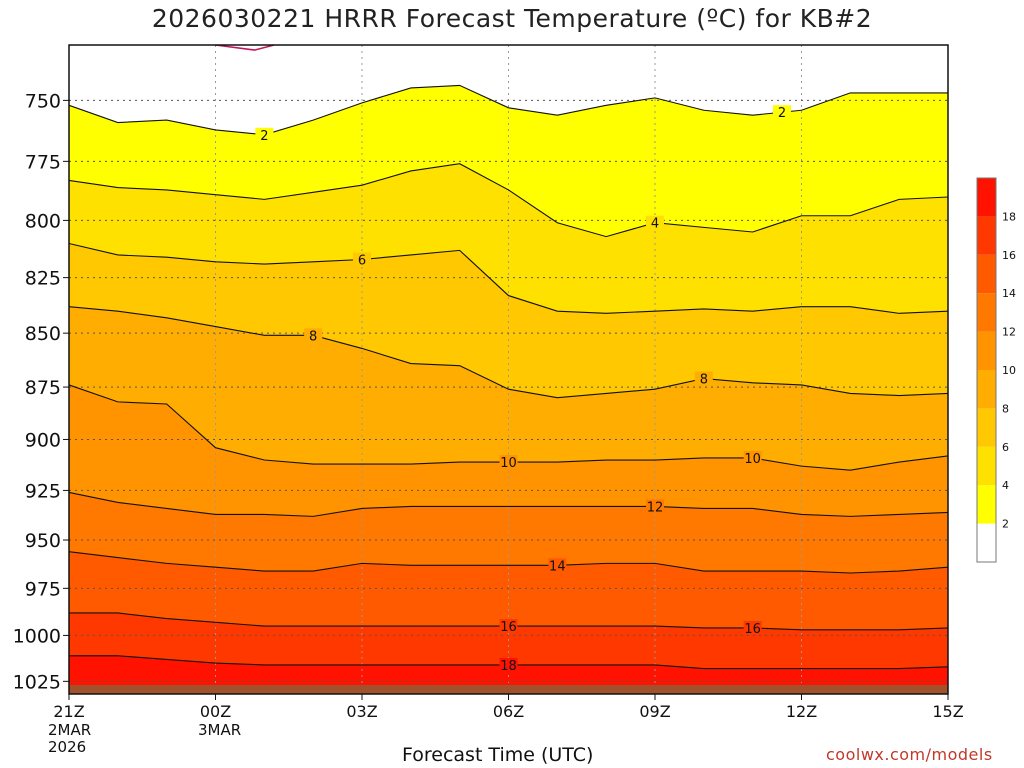  Describe the element at coordinates (508, 200) in the screenshot. I see `contour-line-4C` at that location.